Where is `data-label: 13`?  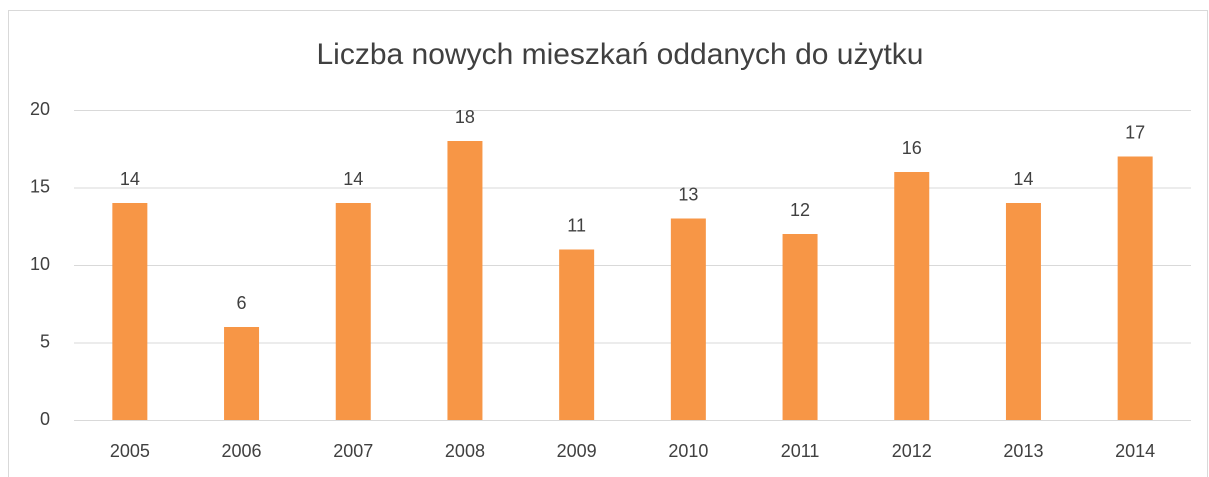 data-label: 13 is located at coordinates (688, 194).